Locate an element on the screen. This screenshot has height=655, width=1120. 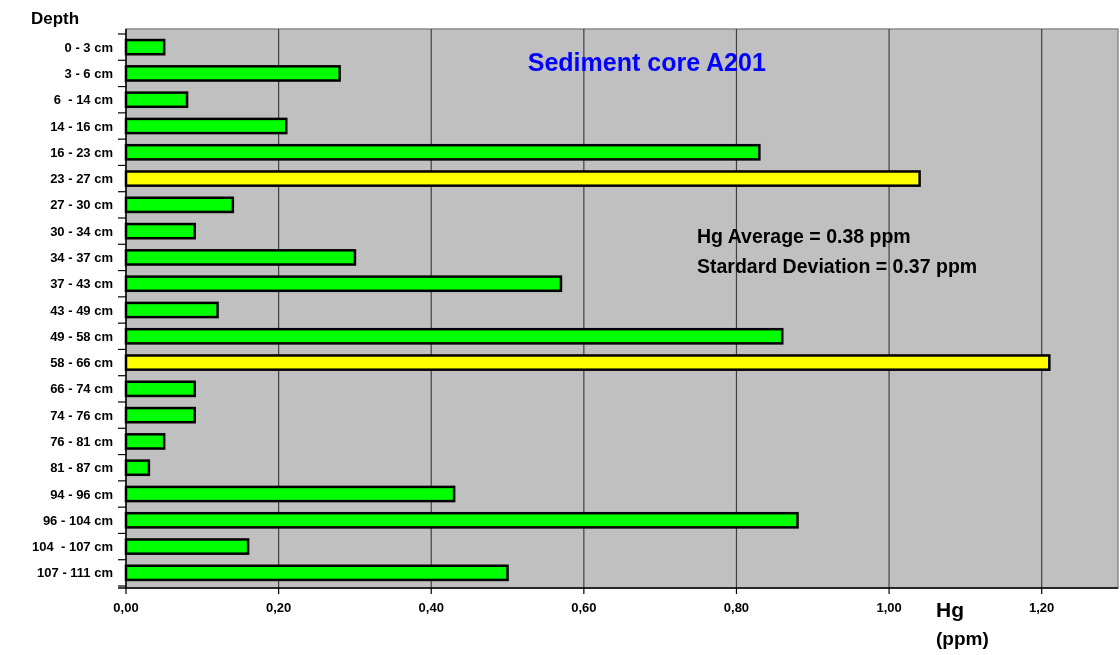
y-tick-label: 30 - 34 cm is located at coordinates (81, 231).